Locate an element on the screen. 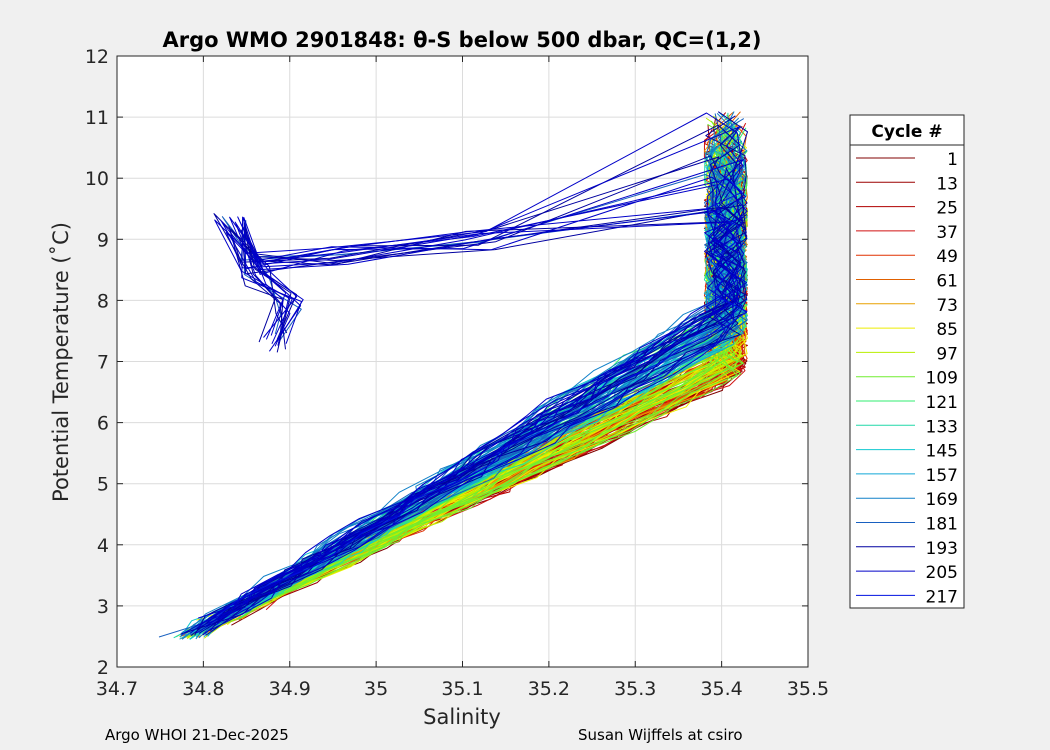  y-tick-label: 10 is located at coordinates (97, 179).